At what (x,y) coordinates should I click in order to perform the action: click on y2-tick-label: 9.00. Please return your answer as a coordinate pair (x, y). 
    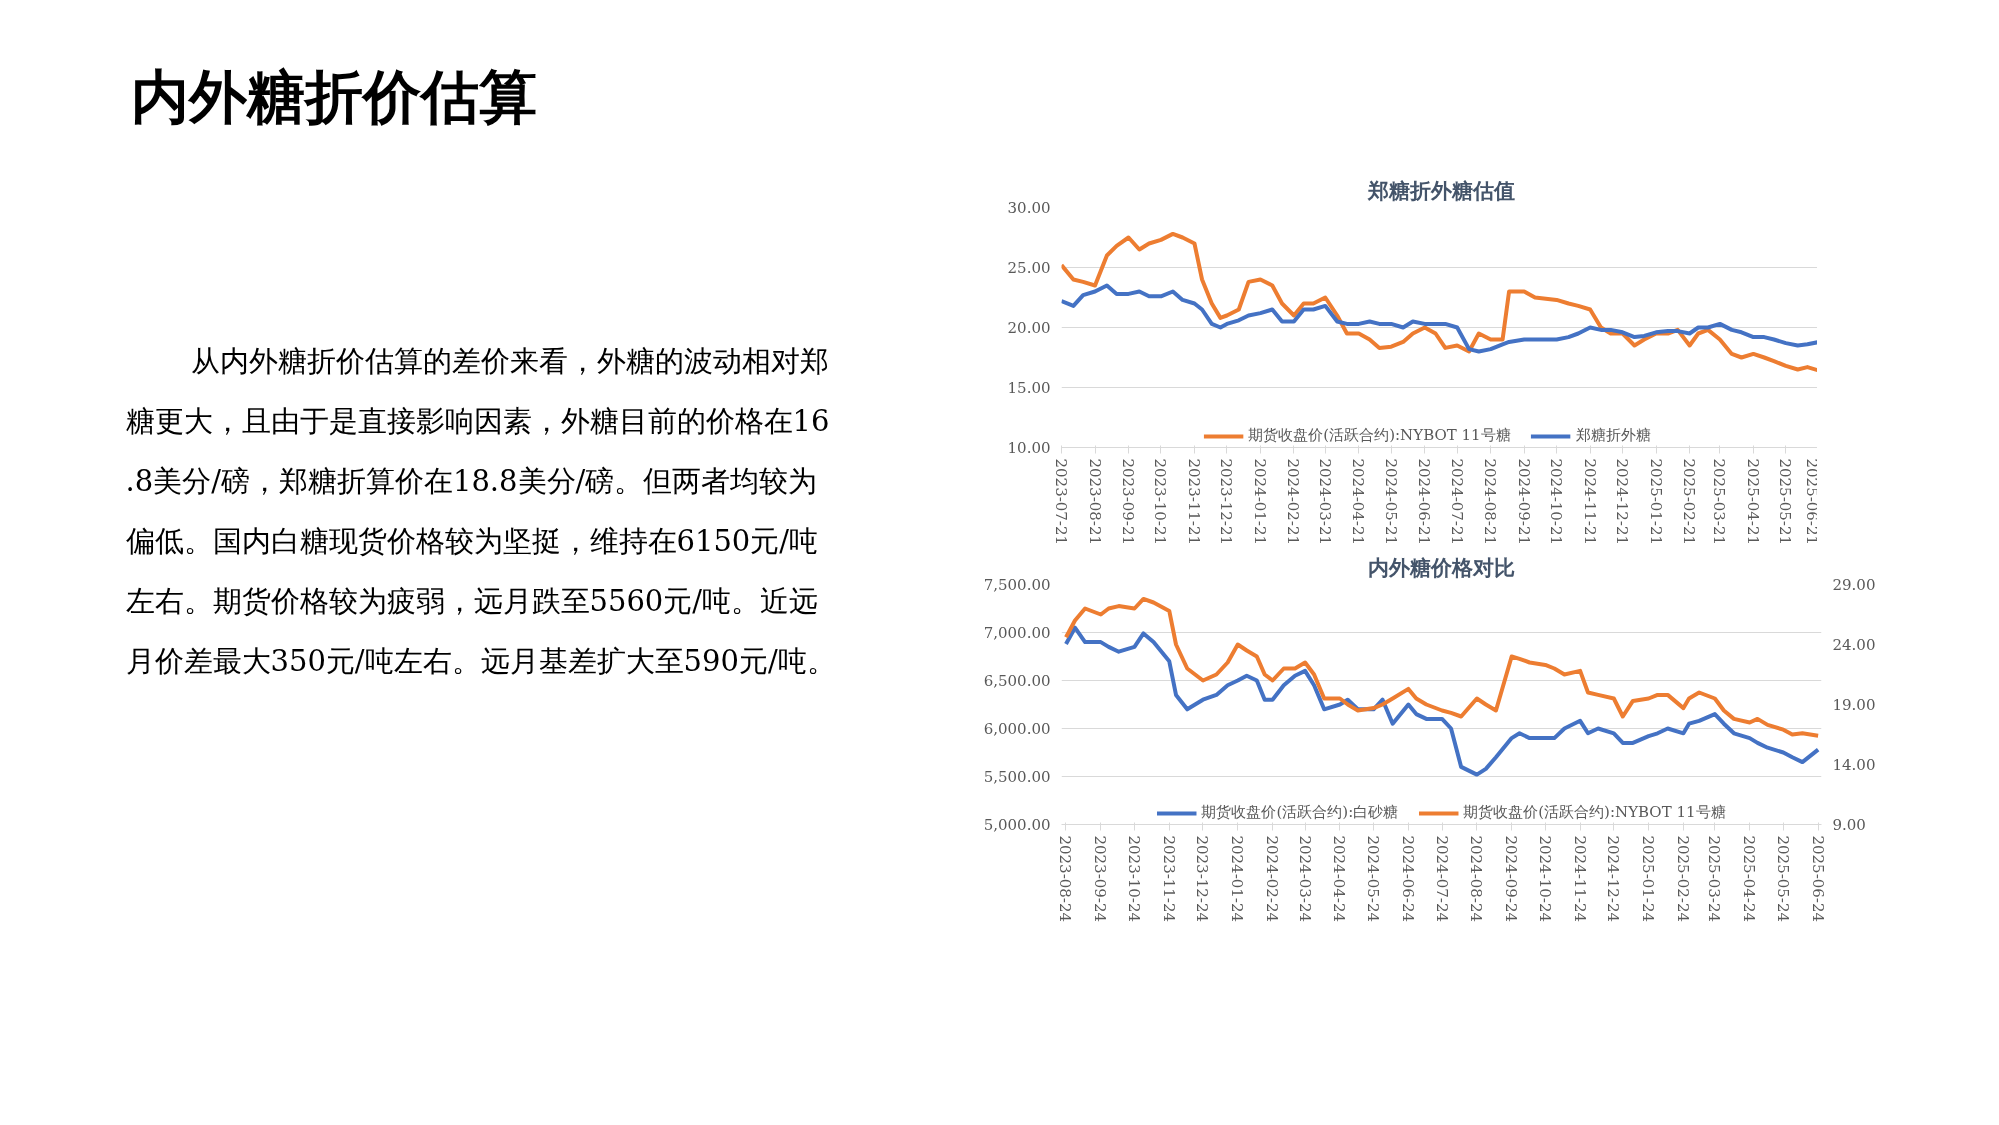
    Looking at the image, I should click on (1849, 825).